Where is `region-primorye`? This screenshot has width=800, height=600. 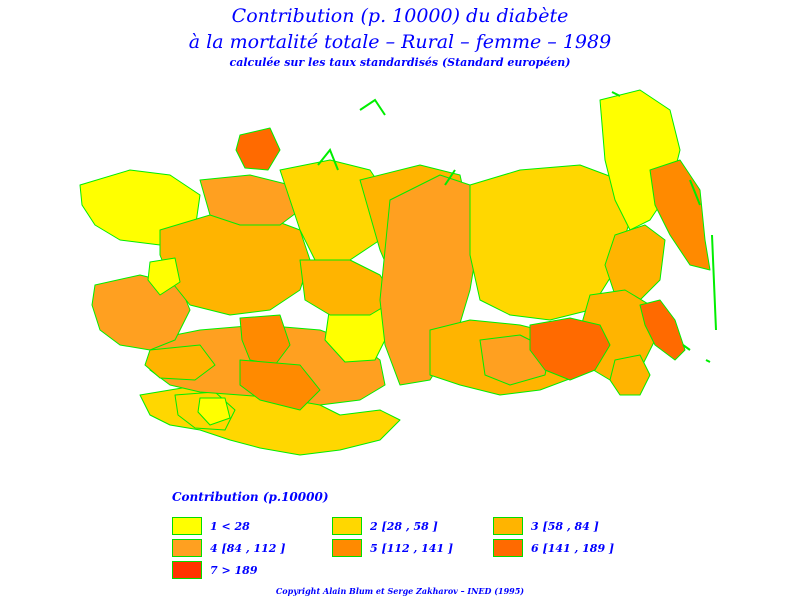
region-primorye is located at coordinates (630, 375).